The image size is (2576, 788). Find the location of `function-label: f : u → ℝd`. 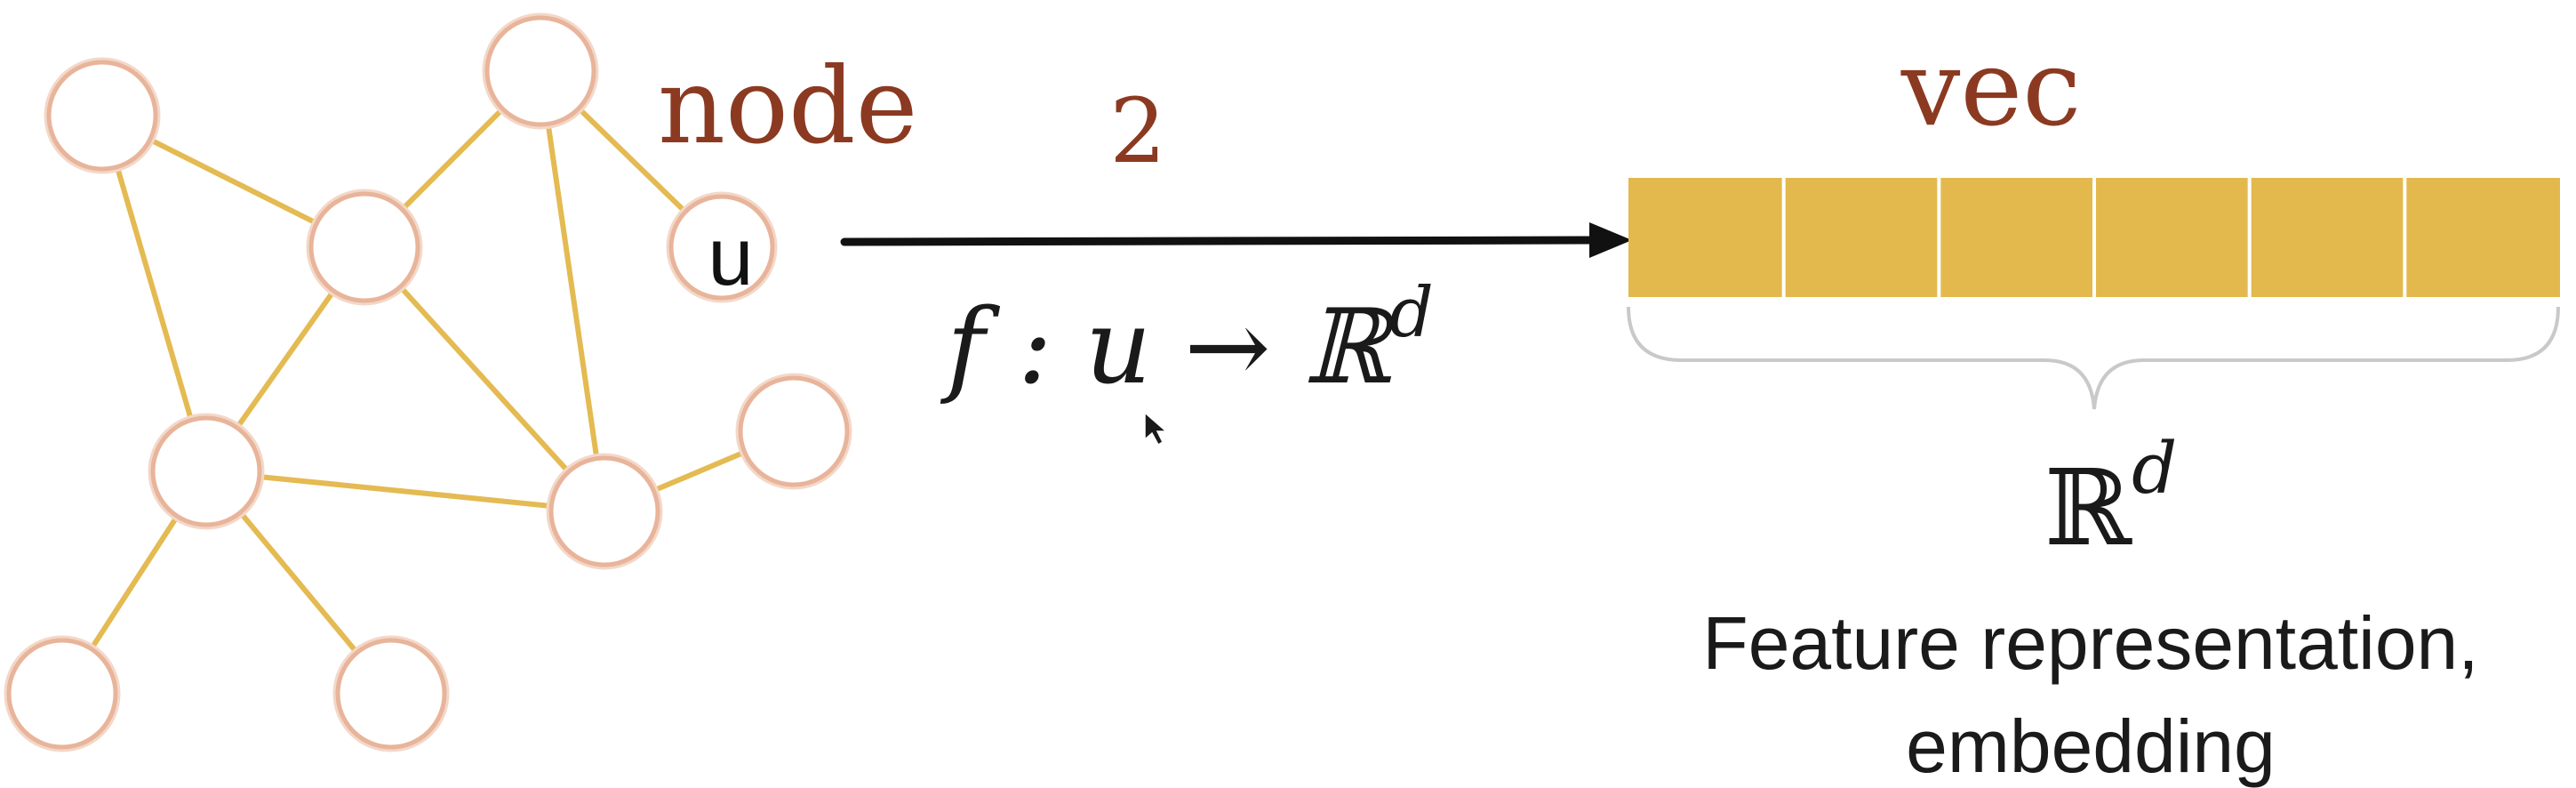

function-label: f : u → ℝd is located at coordinates (1187, 340).